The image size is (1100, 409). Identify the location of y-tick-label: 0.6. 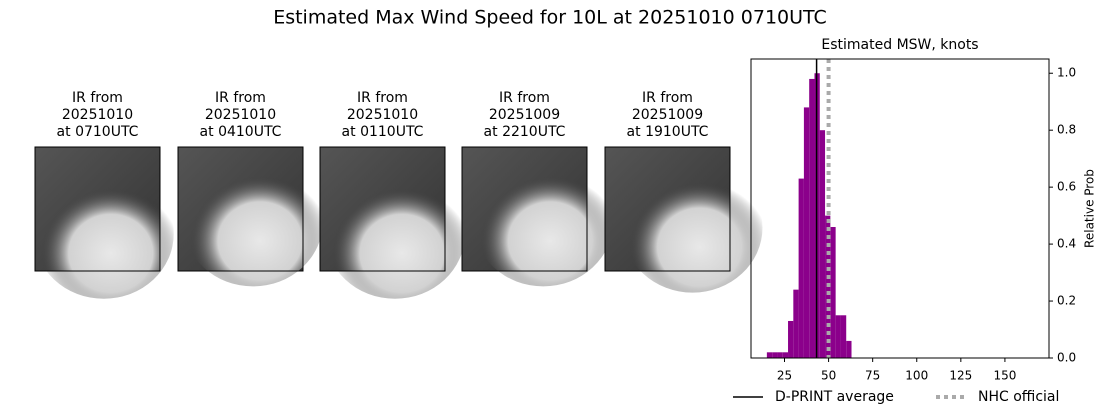
(1066, 187).